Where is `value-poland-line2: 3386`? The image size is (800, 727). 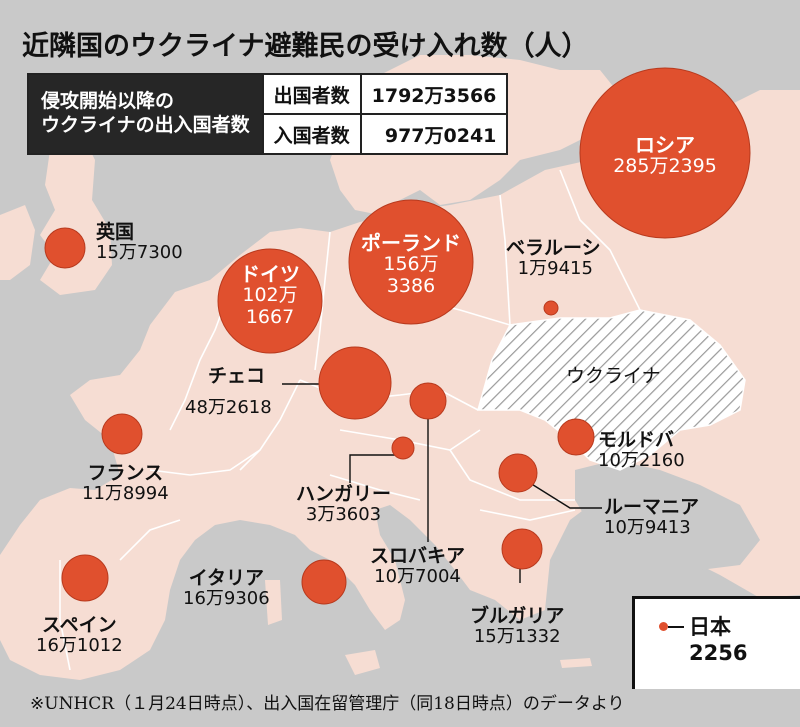
value-poland-line2: 3386 is located at coordinates (411, 285).